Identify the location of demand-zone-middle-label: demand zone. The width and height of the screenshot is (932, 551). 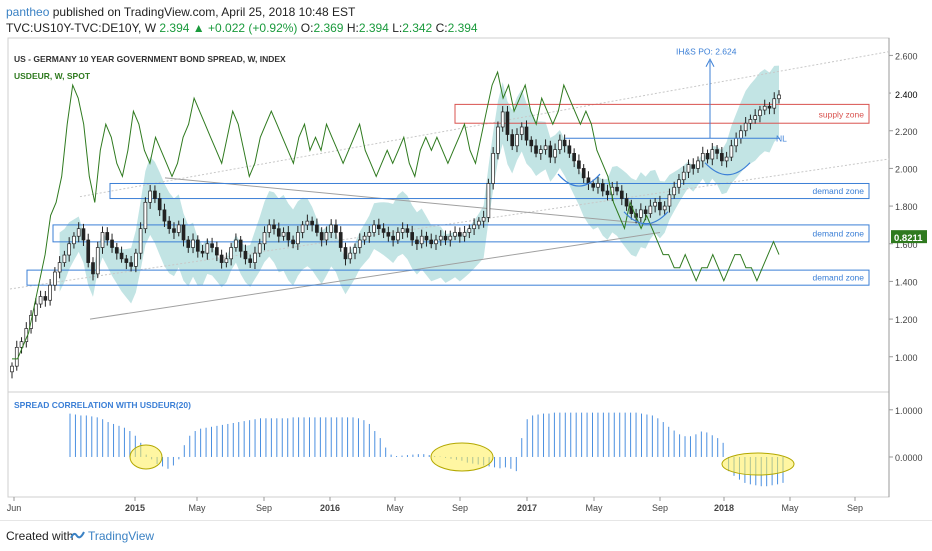
(838, 233).